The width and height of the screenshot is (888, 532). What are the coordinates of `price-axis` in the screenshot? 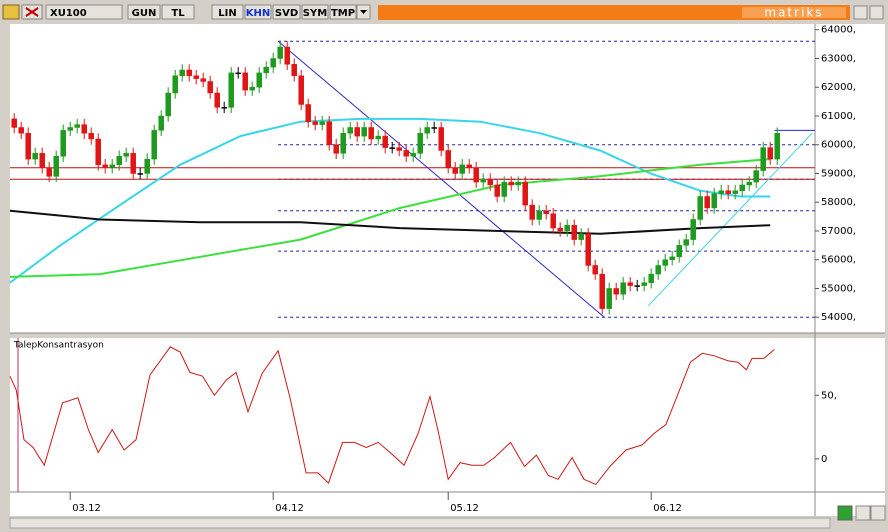 It's located at (850, 178).